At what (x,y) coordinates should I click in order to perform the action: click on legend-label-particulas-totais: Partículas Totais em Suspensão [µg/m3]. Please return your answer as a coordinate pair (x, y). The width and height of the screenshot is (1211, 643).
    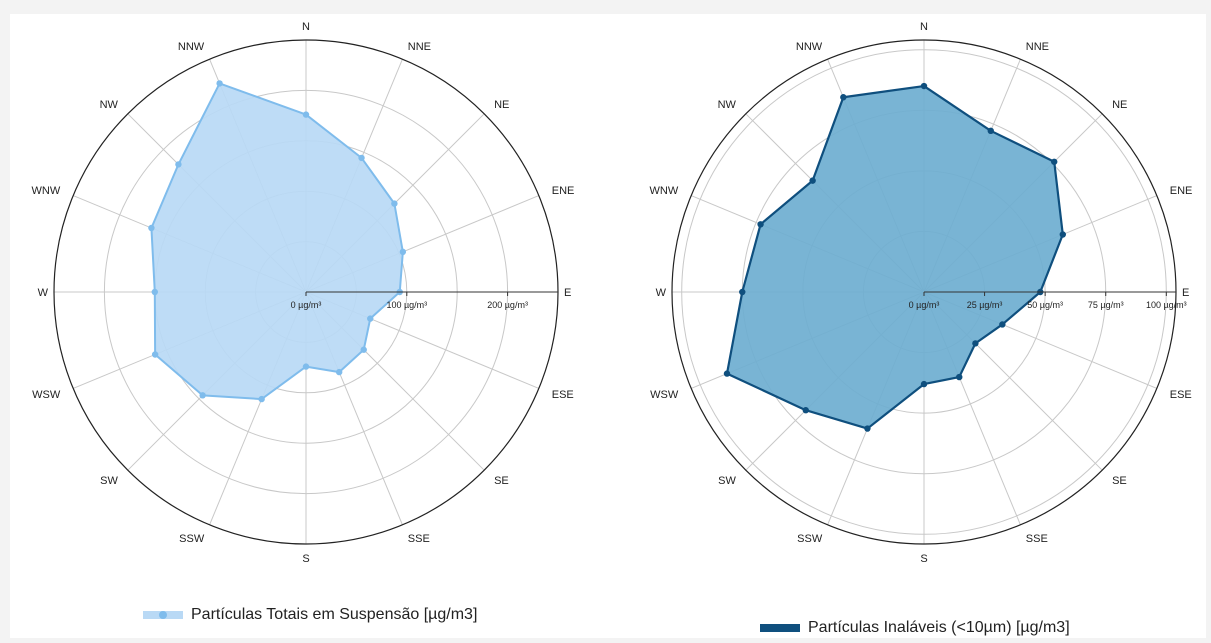
    Looking at the image, I should click on (334, 614).